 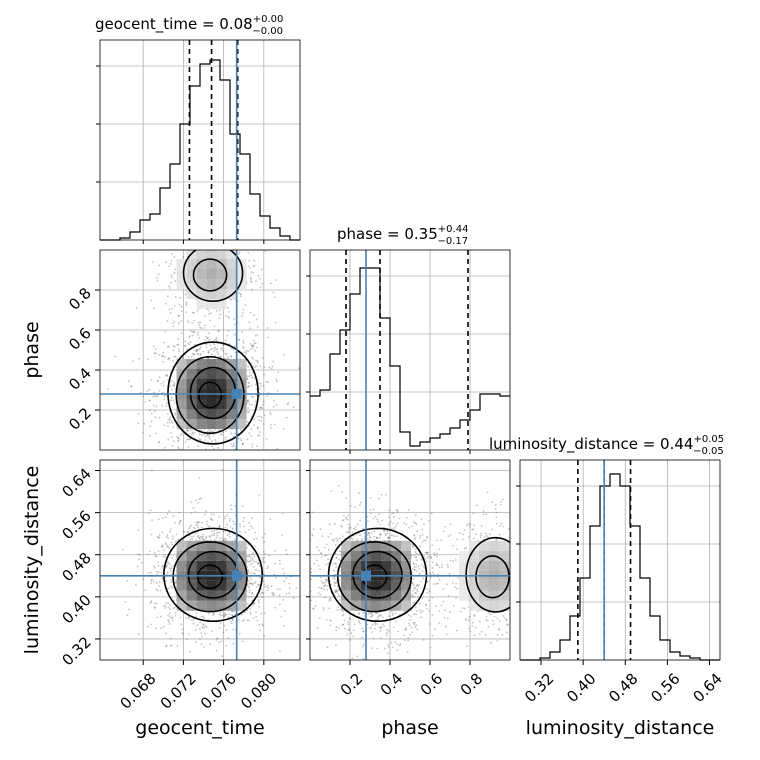 What do you see at coordinates (213, 276) in the screenshot?
I see `contour` at bounding box center [213, 276].